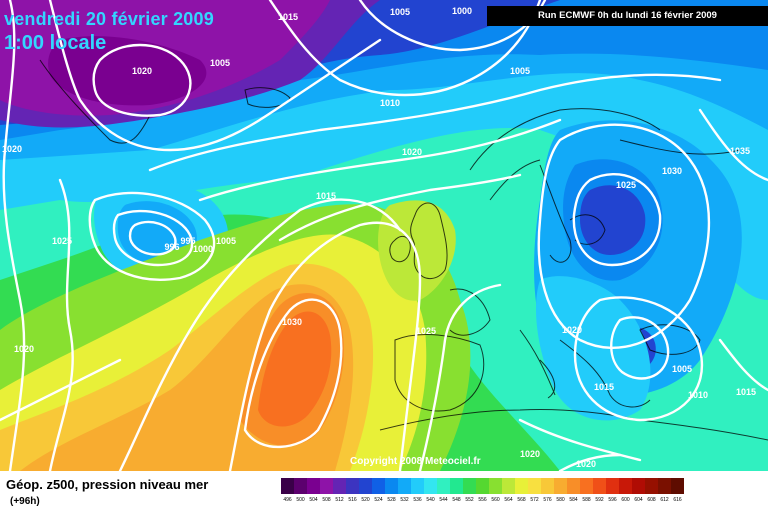  I want to click on color-scale-label: 596, so click(612, 500).